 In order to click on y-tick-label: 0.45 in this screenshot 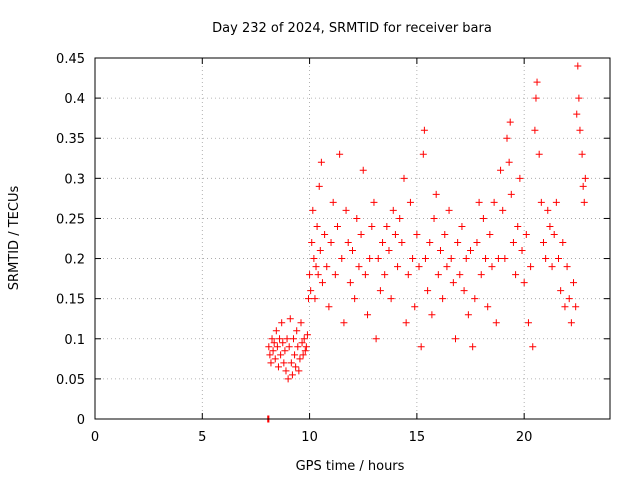, I will do `click(70, 59)`.